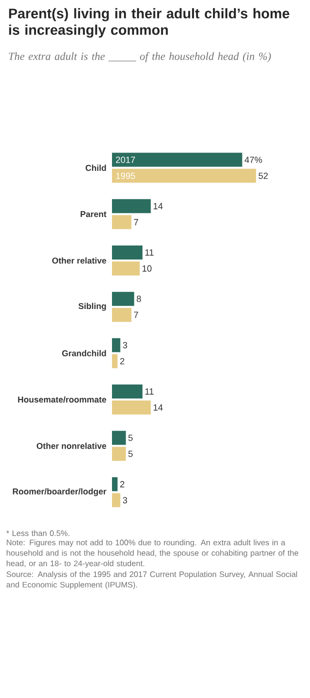 This screenshot has height=698, width=310. What do you see at coordinates (126, 175) in the screenshot?
I see `series-label: 1995` at bounding box center [126, 175].